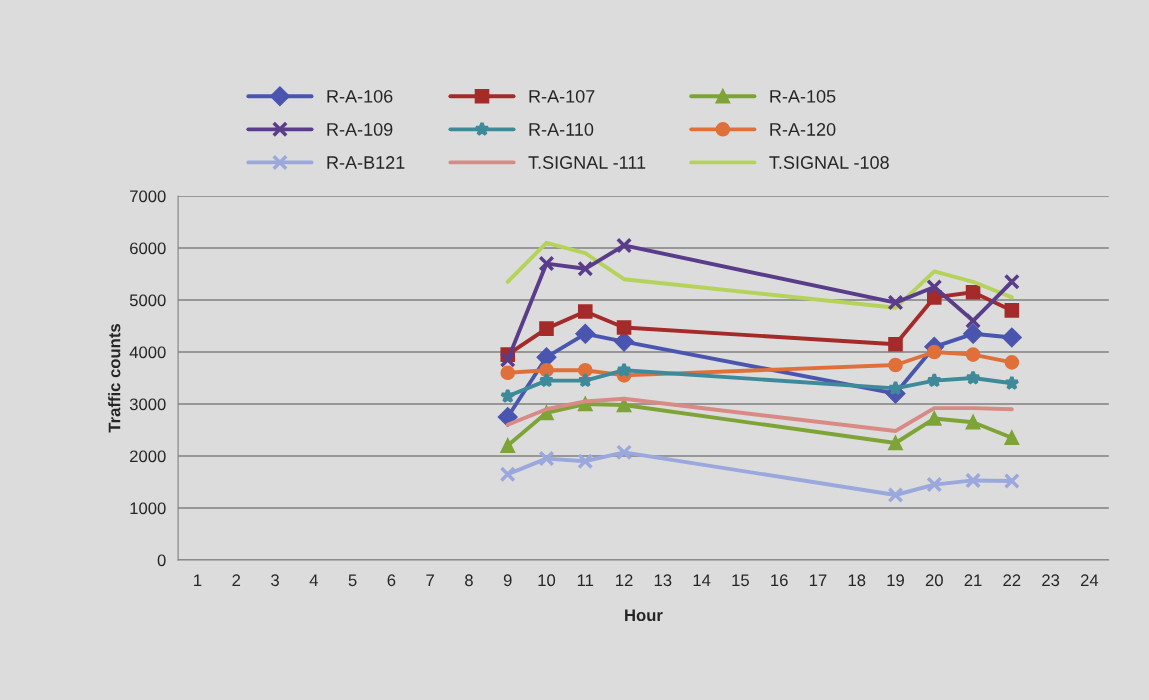  Describe the element at coordinates (469, 580) in the screenshot. I see `x-tick-label: 8` at that location.